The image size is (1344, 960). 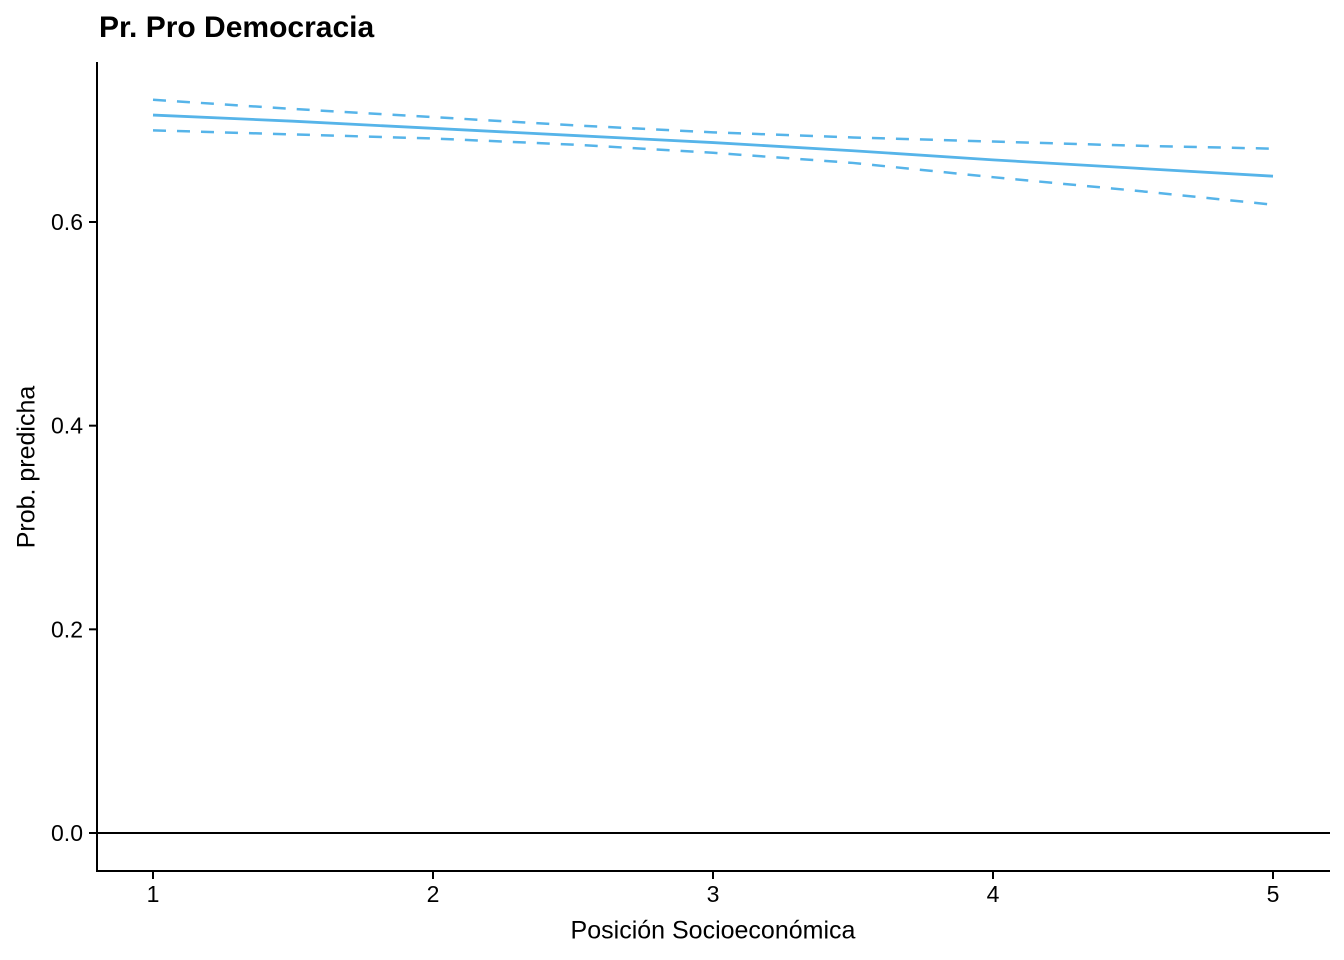 I want to click on lower-confidence-bound-line, so click(x=713, y=167).